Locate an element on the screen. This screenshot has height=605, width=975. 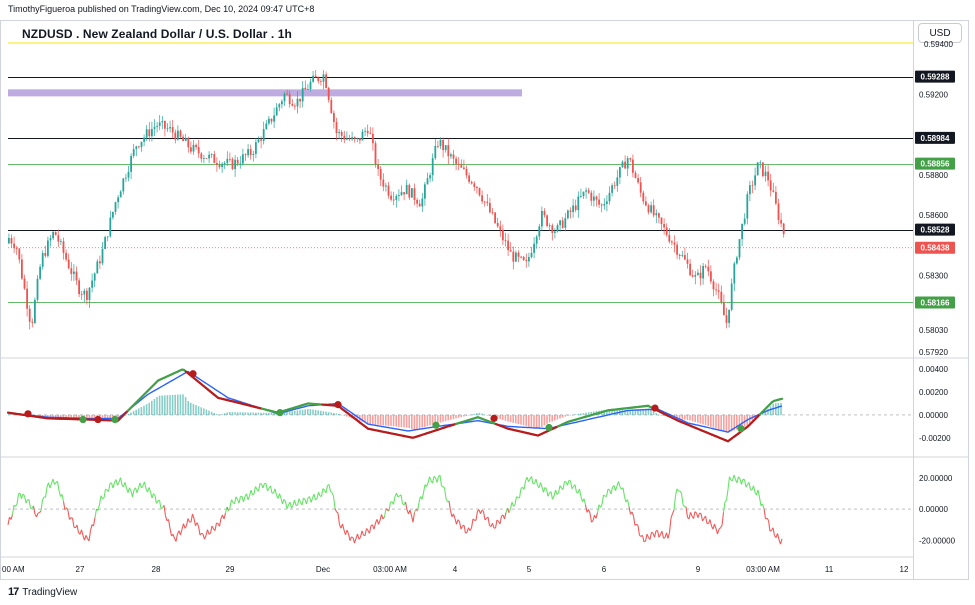
price-tick-label: 0.59200 is located at coordinates (933, 94).